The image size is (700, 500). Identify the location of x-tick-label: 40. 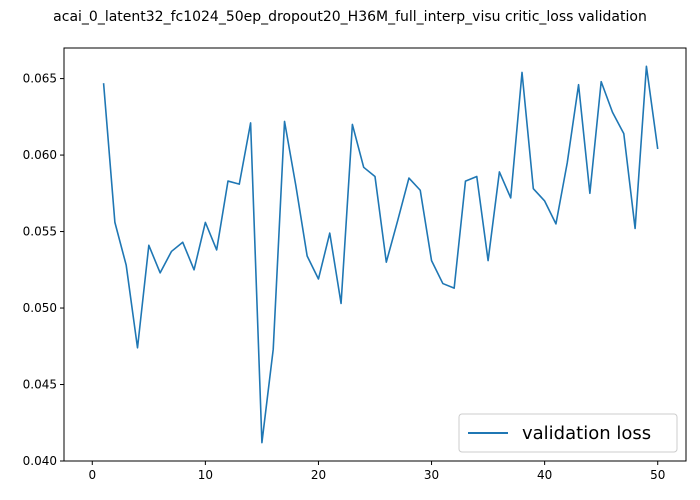
(544, 475).